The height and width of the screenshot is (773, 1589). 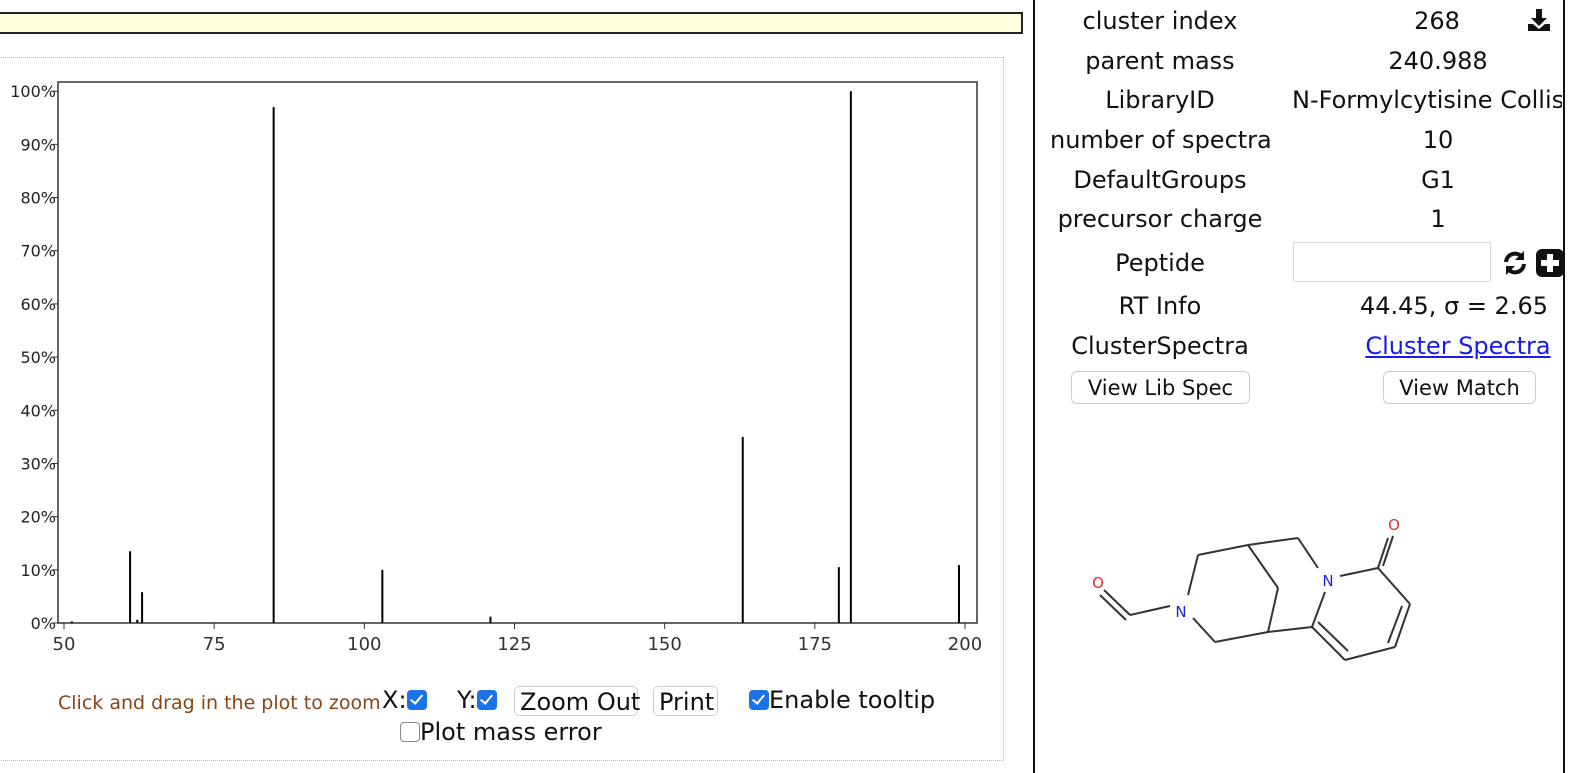 What do you see at coordinates (410, 732) in the screenshot?
I see `mass-error-checkbox` at bounding box center [410, 732].